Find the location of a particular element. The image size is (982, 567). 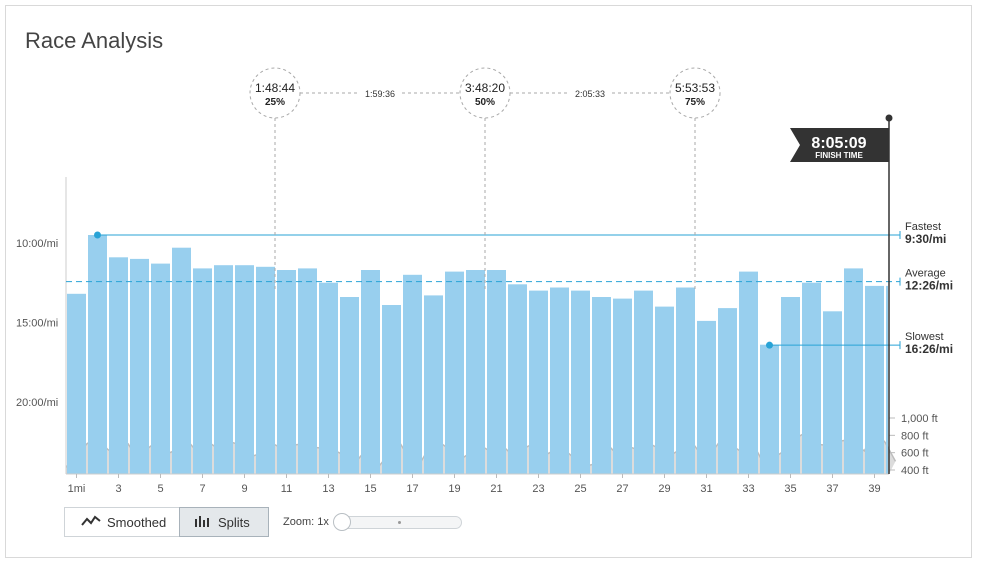

x-tick-label: 1mi is located at coordinates (77, 489).